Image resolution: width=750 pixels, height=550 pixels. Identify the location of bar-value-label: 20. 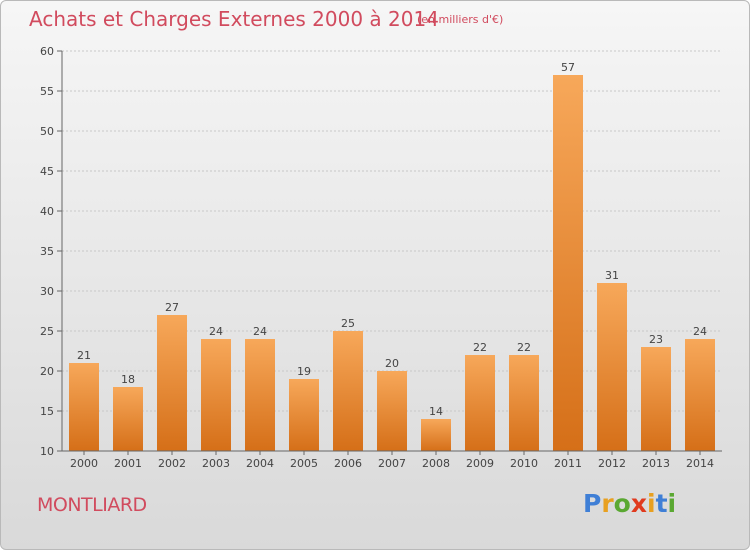
(392, 363).